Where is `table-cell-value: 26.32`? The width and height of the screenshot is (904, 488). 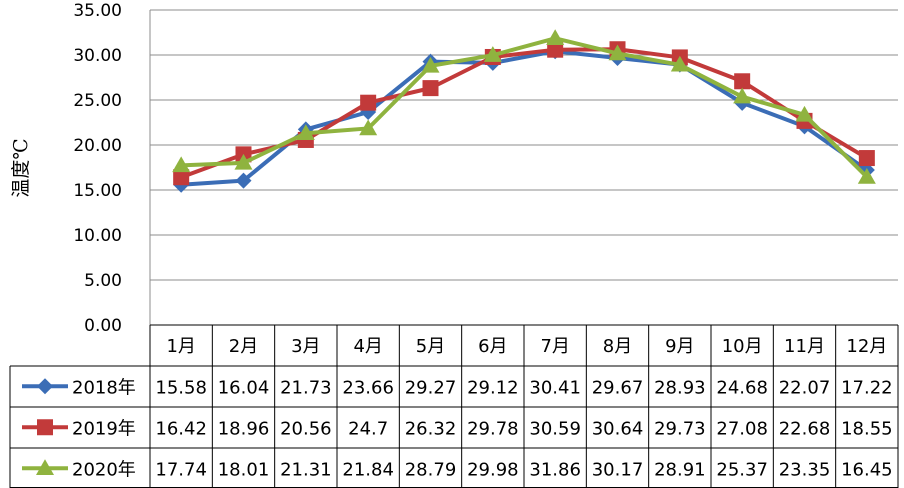 table-cell-value: 26.32 is located at coordinates (431, 428).